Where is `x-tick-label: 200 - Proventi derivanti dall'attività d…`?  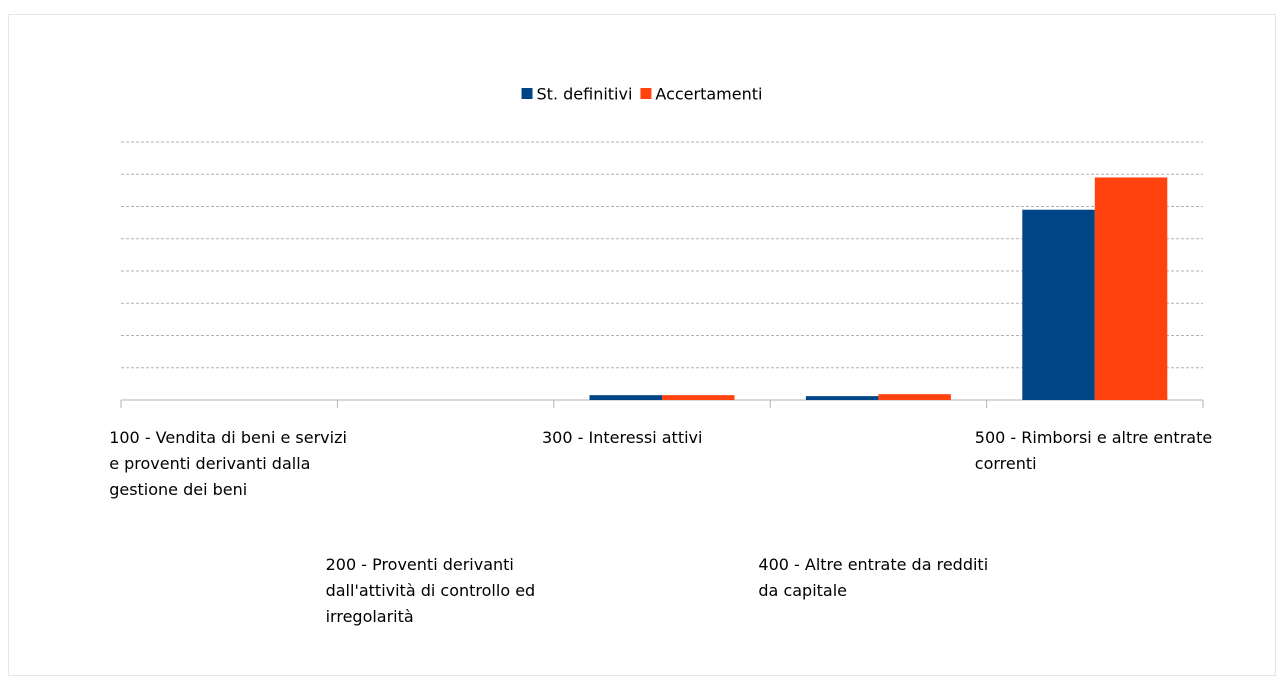 x-tick-label: 200 - Proventi derivanti dall'attività d… is located at coordinates (430, 590).